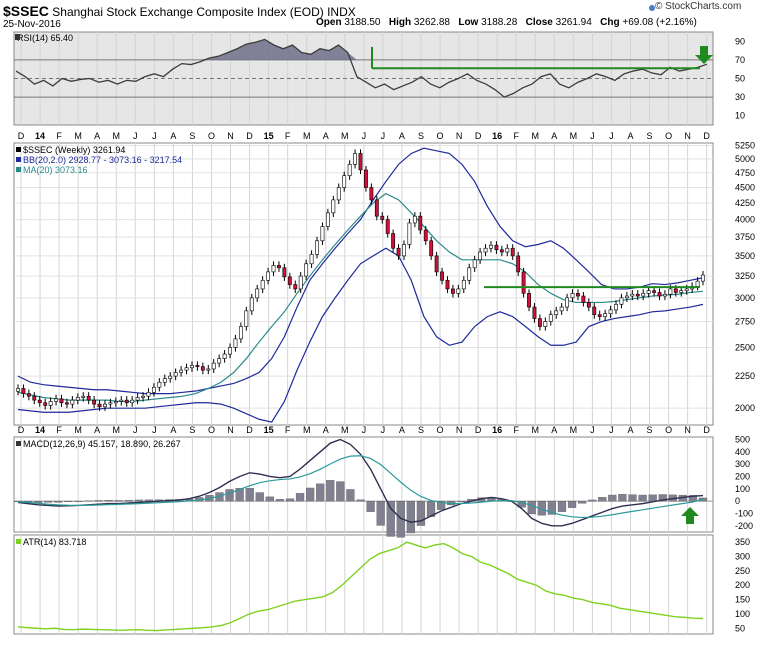  What do you see at coordinates (744, 526) in the screenshot?
I see `macd-tick-label: -200` at bounding box center [744, 526].